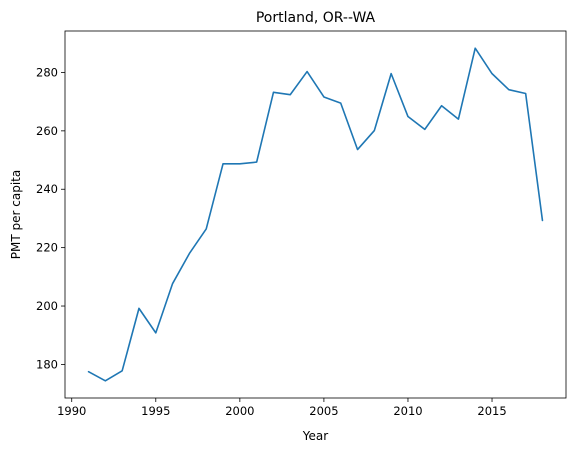 The width and height of the screenshot is (571, 453). What do you see at coordinates (282, 408) in the screenshot?
I see `x-axis-ticks: 1990 1995 2000 2005 2010 2015` at bounding box center [282, 408].